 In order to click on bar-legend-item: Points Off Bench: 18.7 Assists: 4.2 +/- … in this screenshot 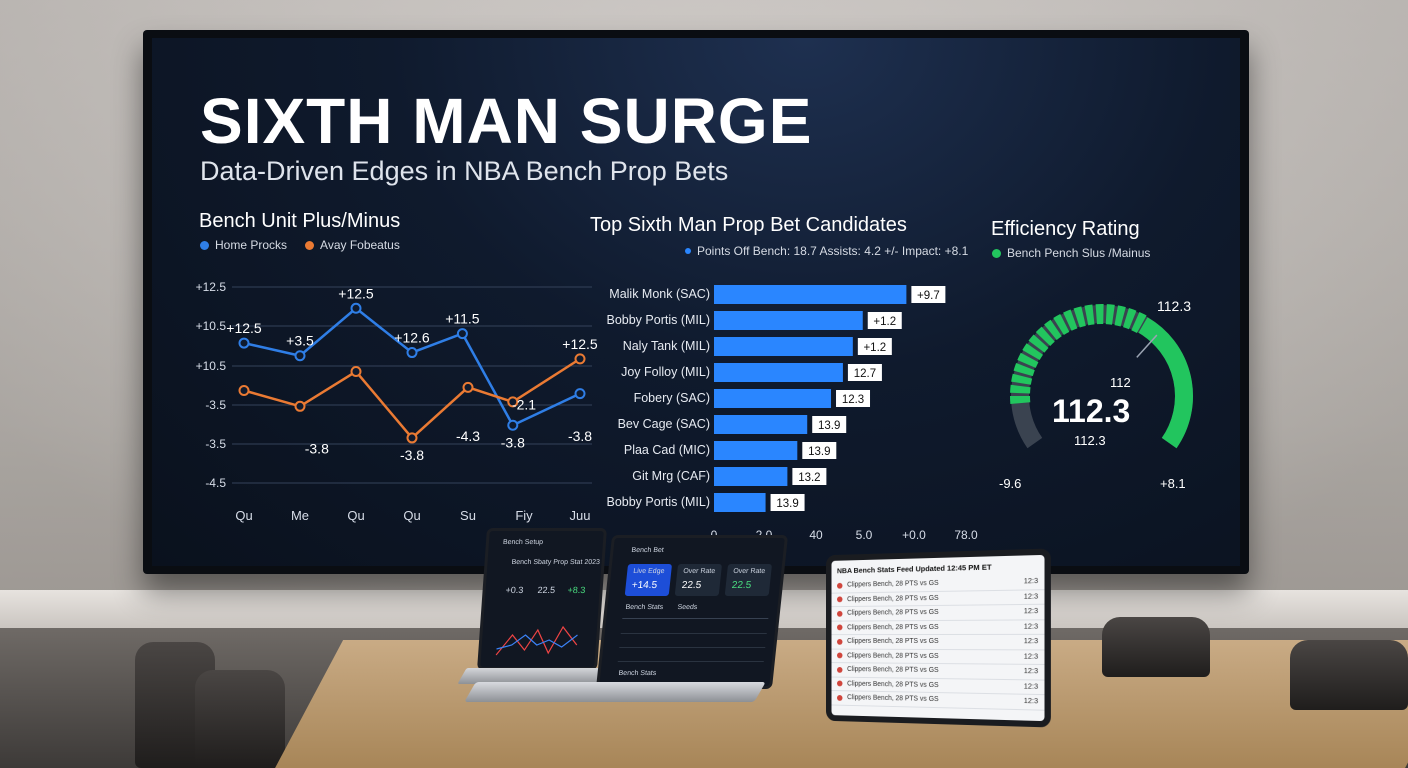, I will do `click(826, 251)`.